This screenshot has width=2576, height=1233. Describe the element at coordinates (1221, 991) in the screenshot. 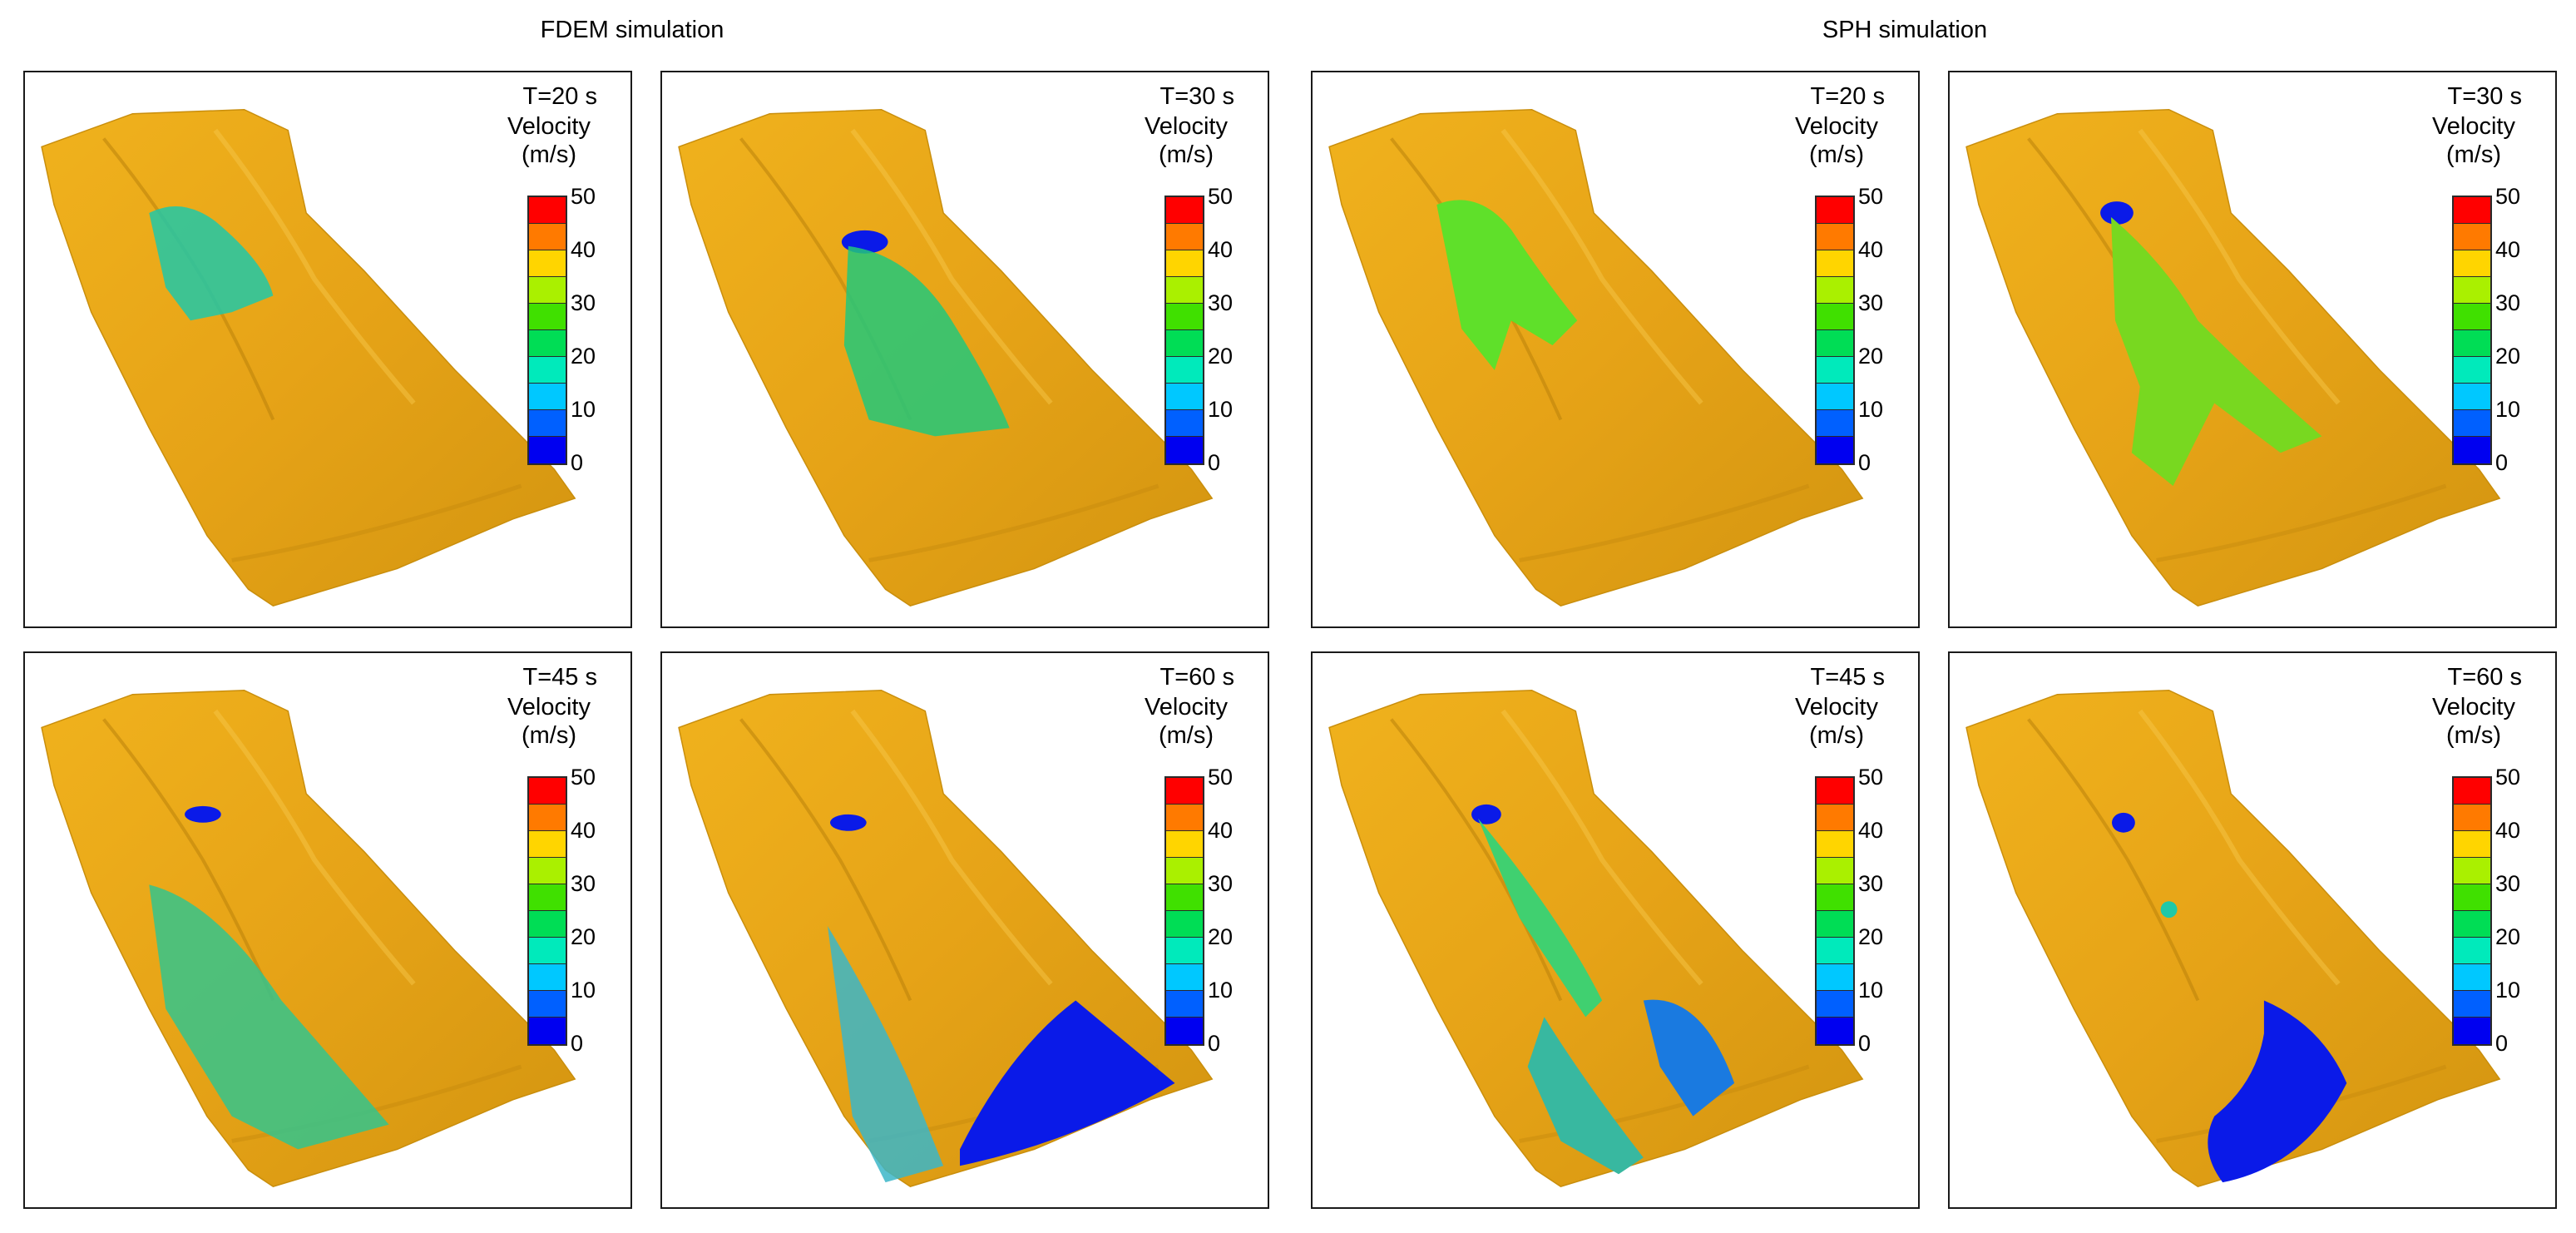

I see `colorbar-tick-label: 10` at that location.